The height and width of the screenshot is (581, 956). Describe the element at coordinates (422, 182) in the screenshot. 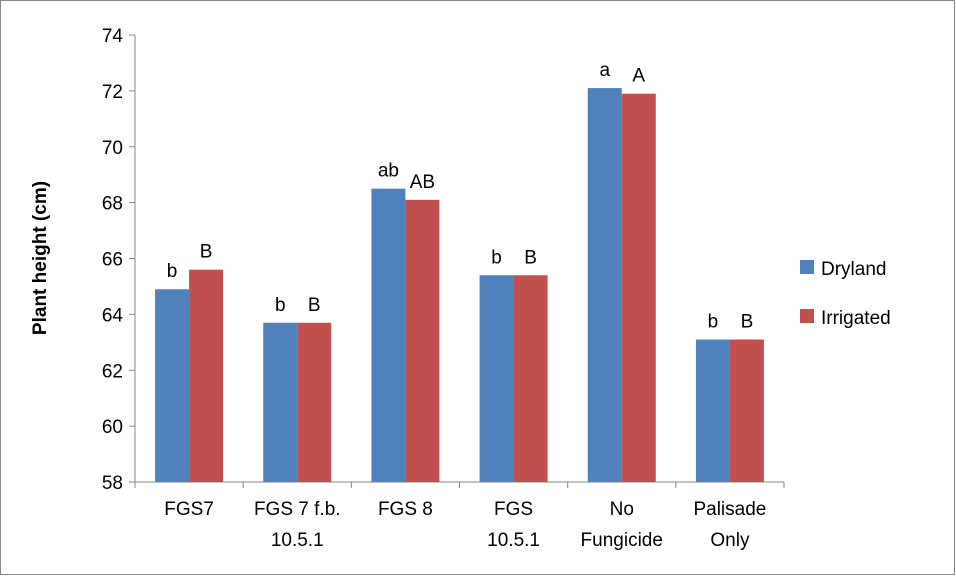

I see `data-label-irrigated: AB` at that location.